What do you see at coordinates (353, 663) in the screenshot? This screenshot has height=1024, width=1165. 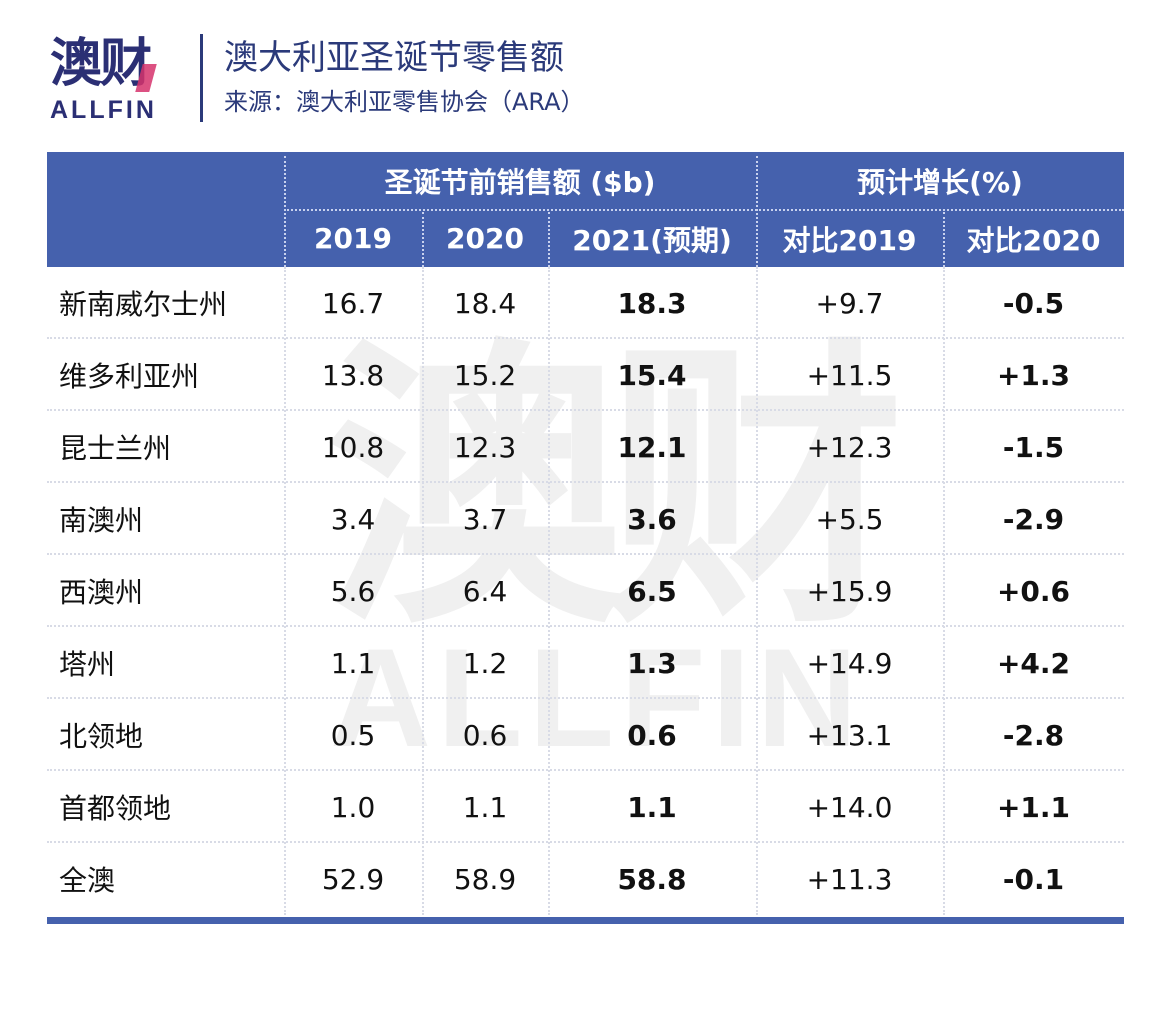 I see `value-2019: 1.1` at bounding box center [353, 663].